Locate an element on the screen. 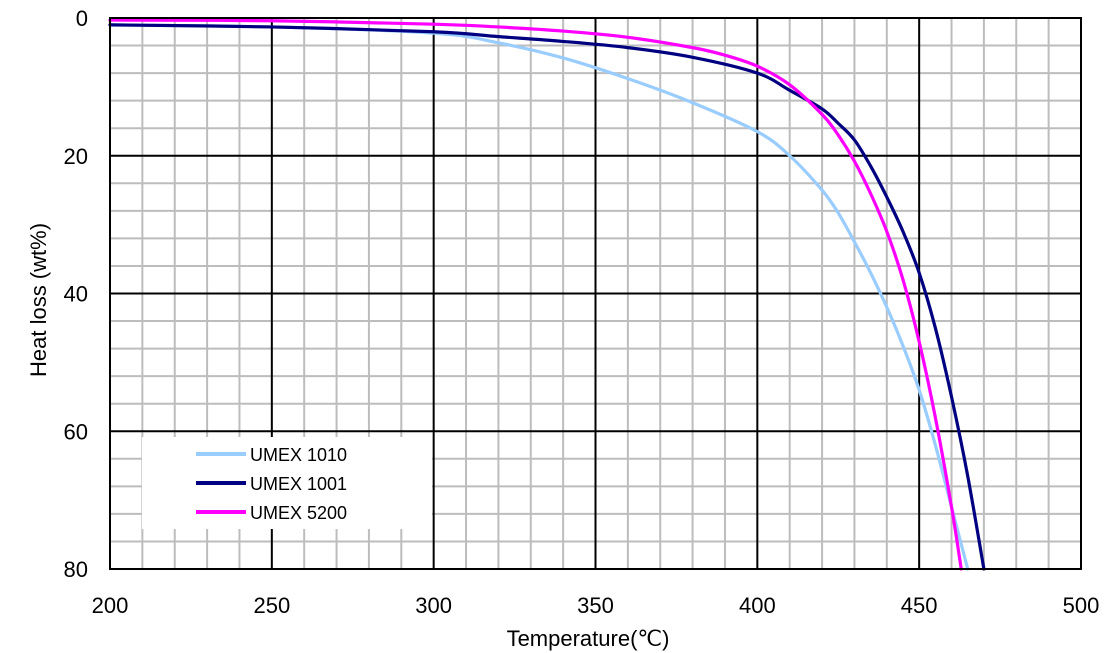  legend: UMEX 1010 UMEX 1001 UMEX 5200 is located at coordinates (287, 483).